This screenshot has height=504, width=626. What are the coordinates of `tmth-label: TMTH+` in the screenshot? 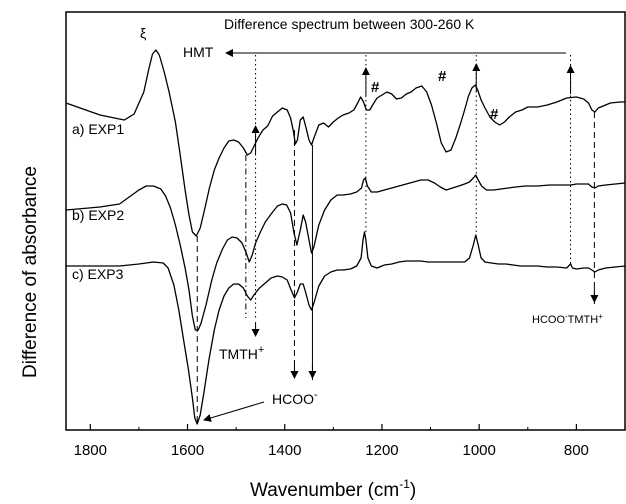 It's located at (241, 353).